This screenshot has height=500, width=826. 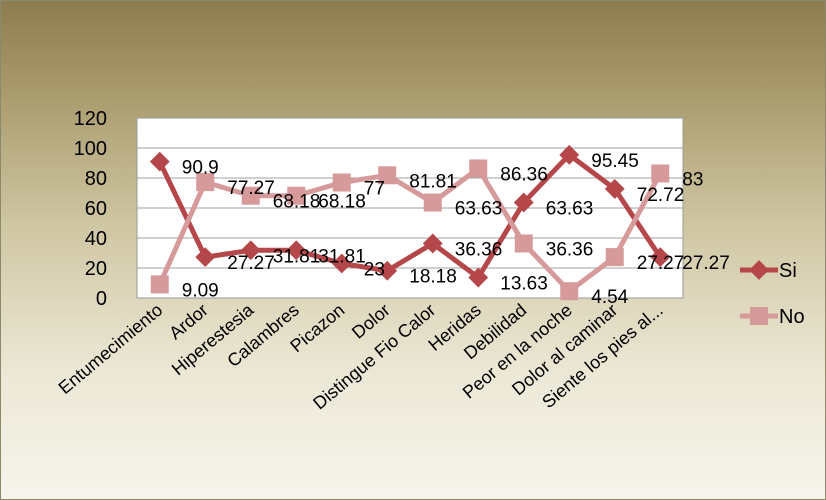 What do you see at coordinates (96, 209) in the screenshot?
I see `y-tick-label: 60` at bounding box center [96, 209].